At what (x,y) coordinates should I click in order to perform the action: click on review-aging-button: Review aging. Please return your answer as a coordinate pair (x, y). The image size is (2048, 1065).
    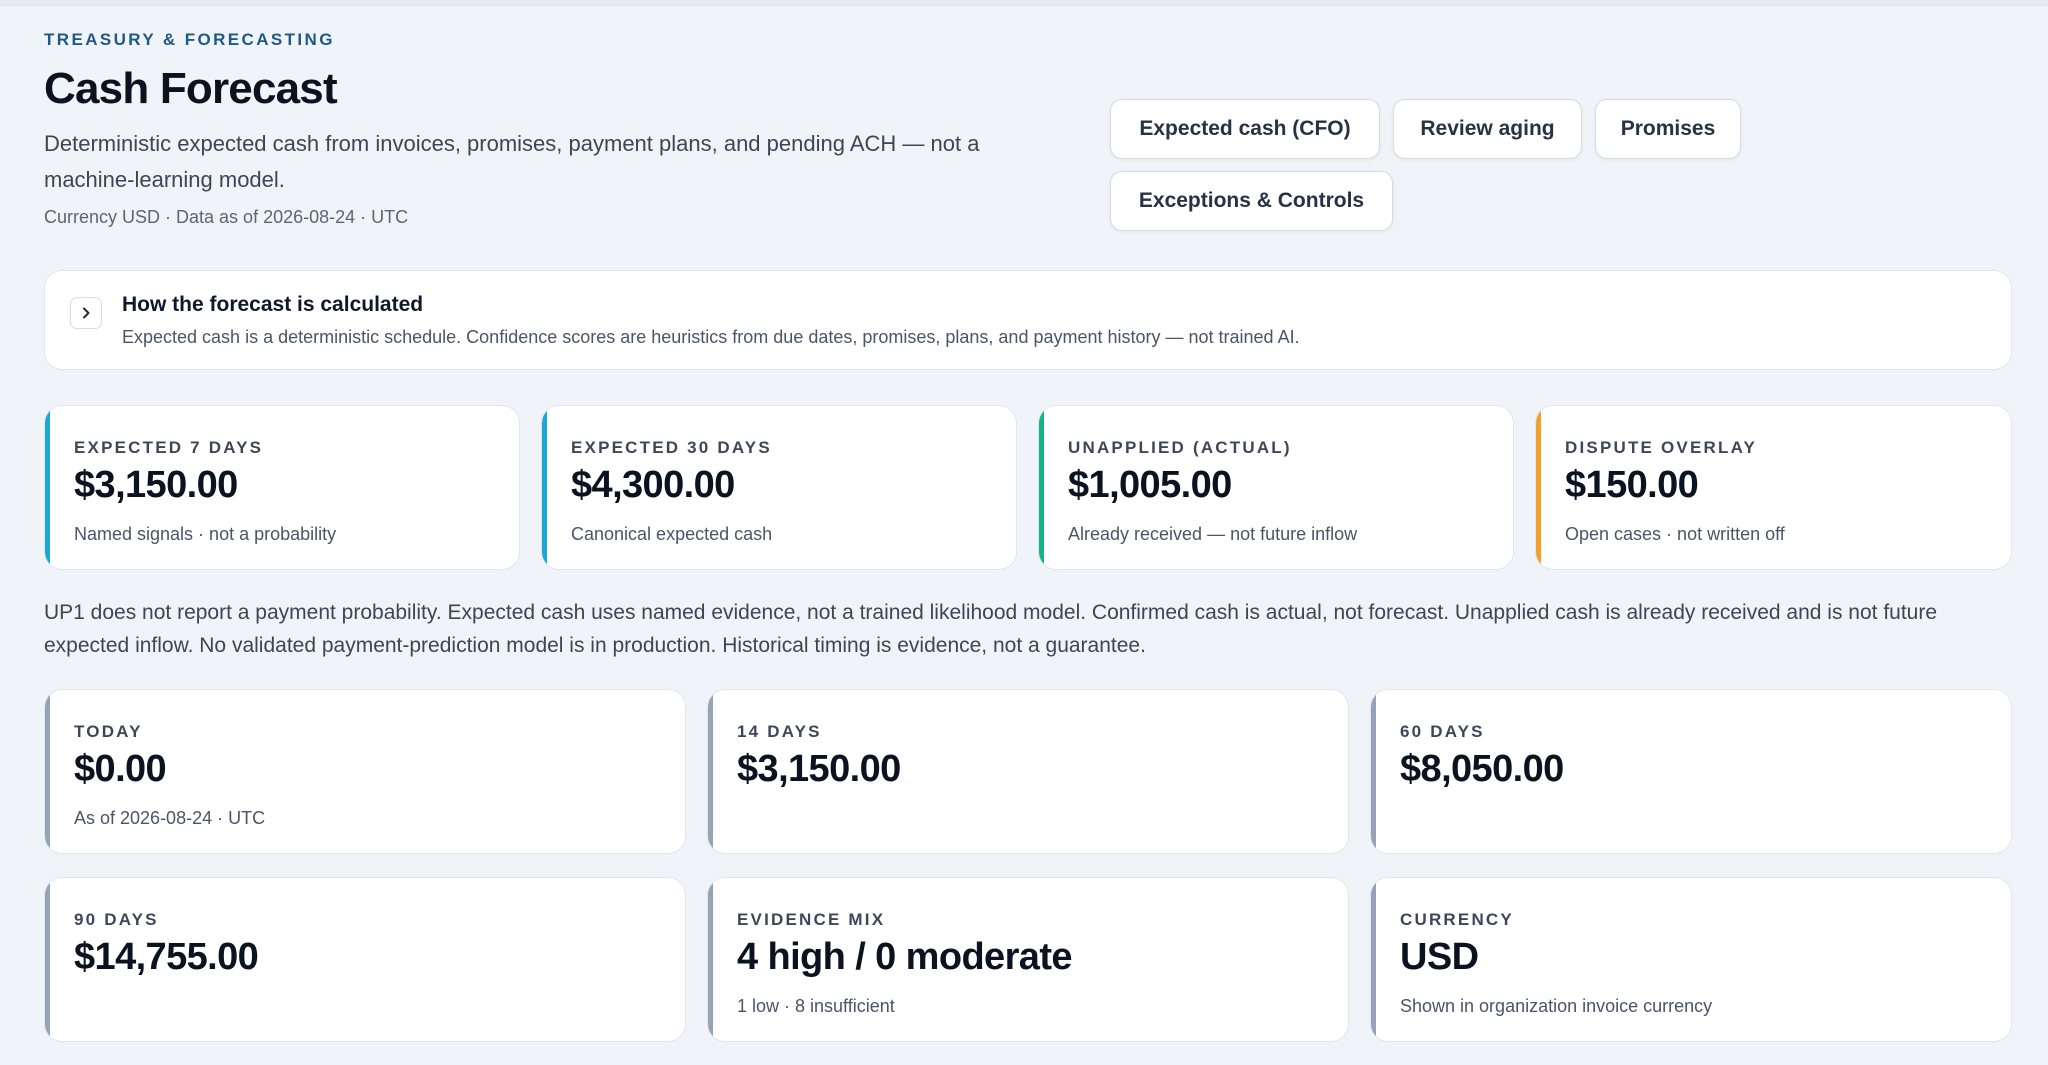
    Looking at the image, I should click on (1487, 129).